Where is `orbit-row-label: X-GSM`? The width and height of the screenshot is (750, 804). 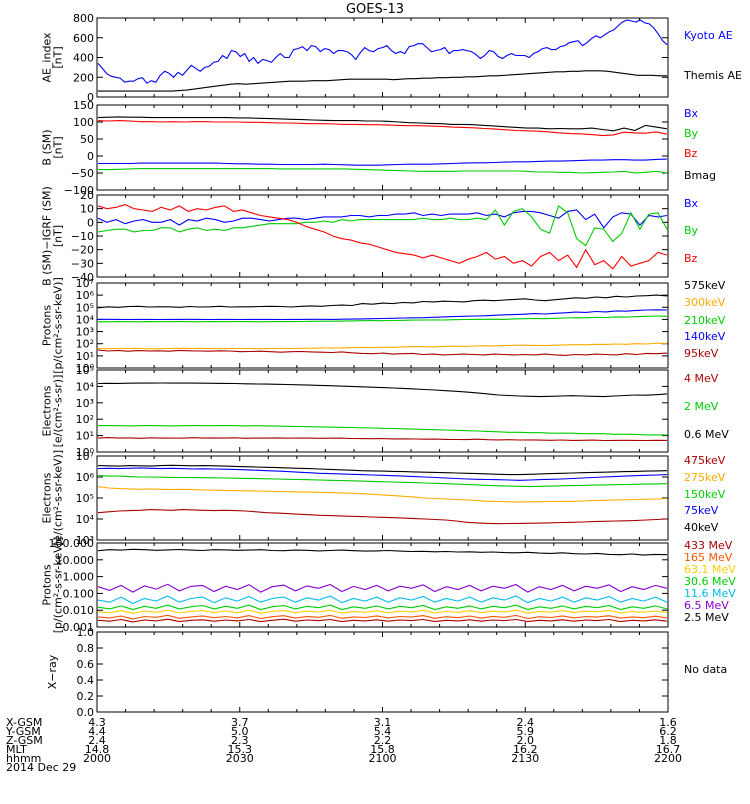
orbit-row-label: X-GSM is located at coordinates (24, 722).